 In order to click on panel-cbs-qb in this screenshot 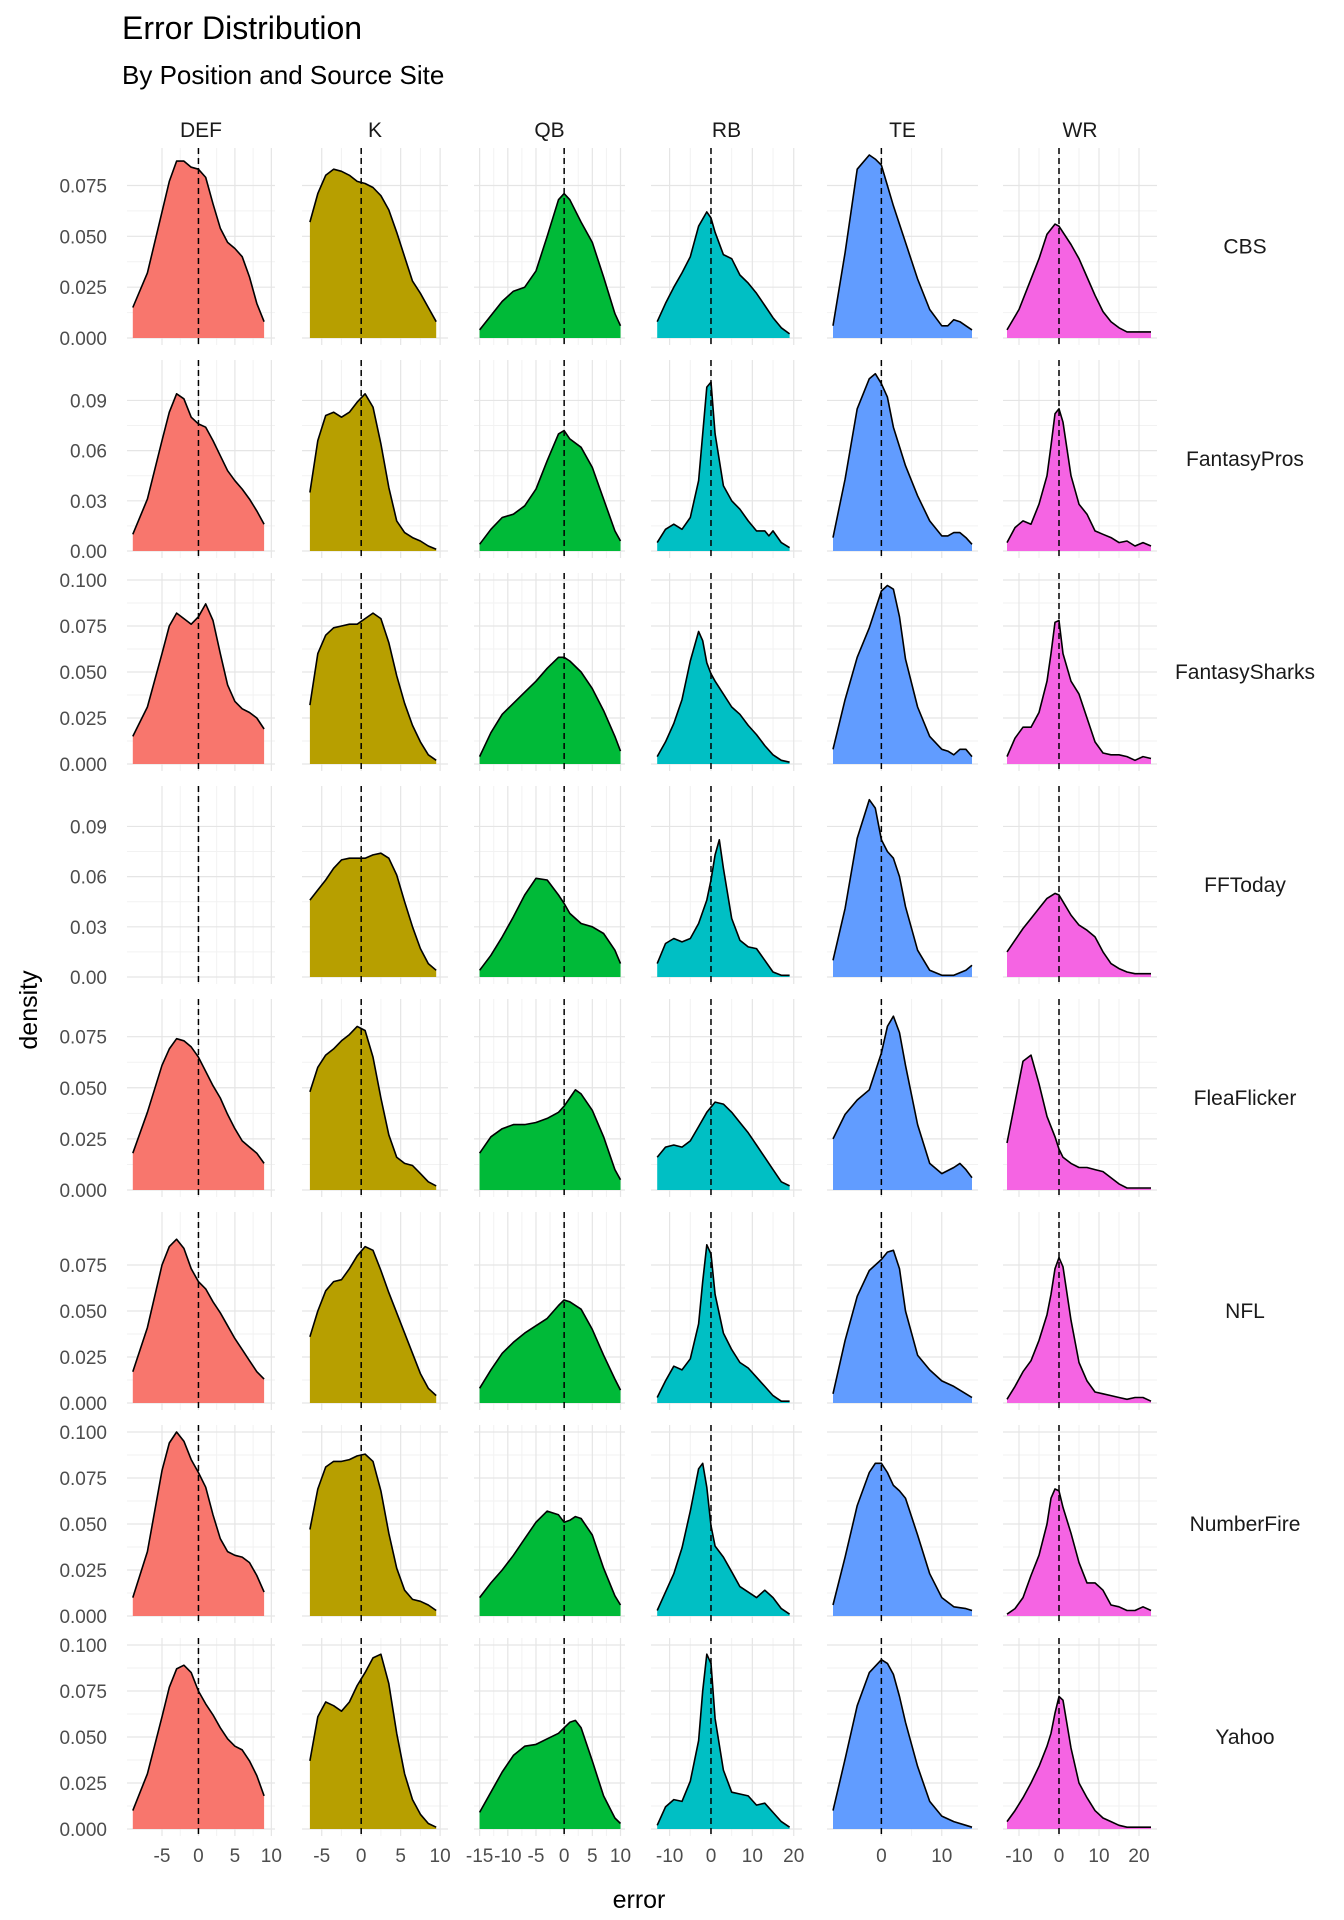, I will do `click(549, 246)`.